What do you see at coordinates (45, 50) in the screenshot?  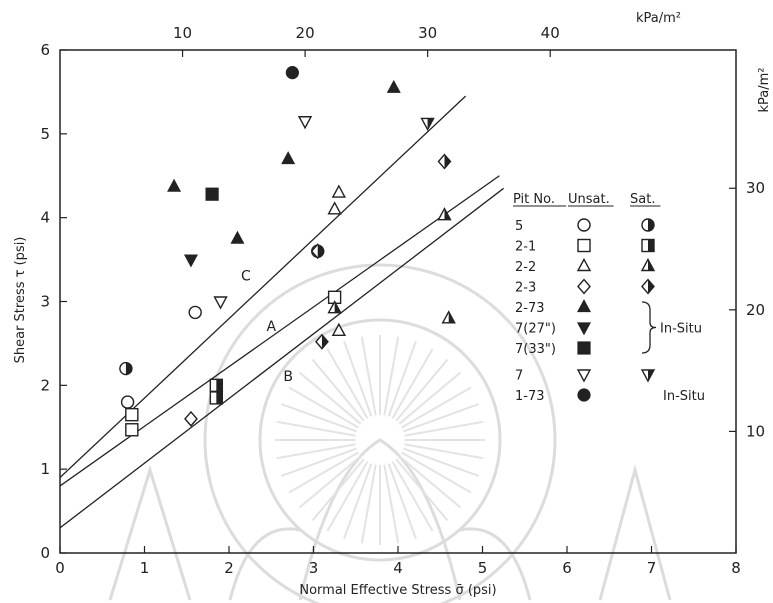 I see `y-tick-label: 6` at bounding box center [45, 50].